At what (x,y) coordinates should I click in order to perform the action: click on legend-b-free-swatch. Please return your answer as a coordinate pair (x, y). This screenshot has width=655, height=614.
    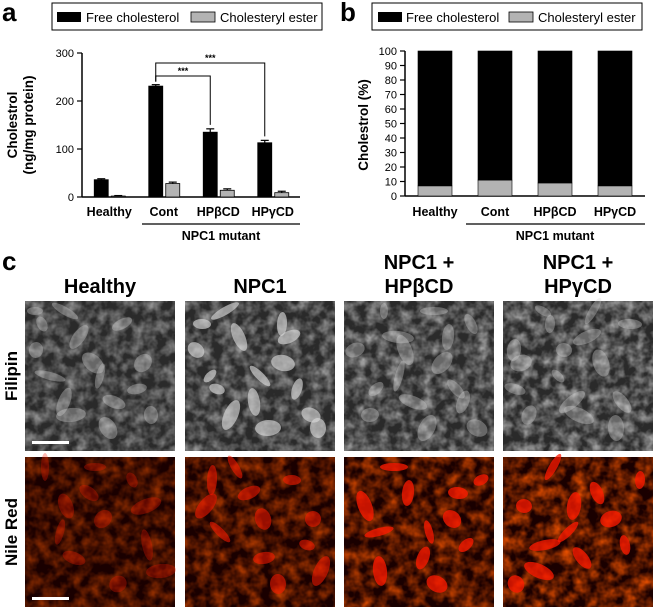
    Looking at the image, I should click on (390, 17).